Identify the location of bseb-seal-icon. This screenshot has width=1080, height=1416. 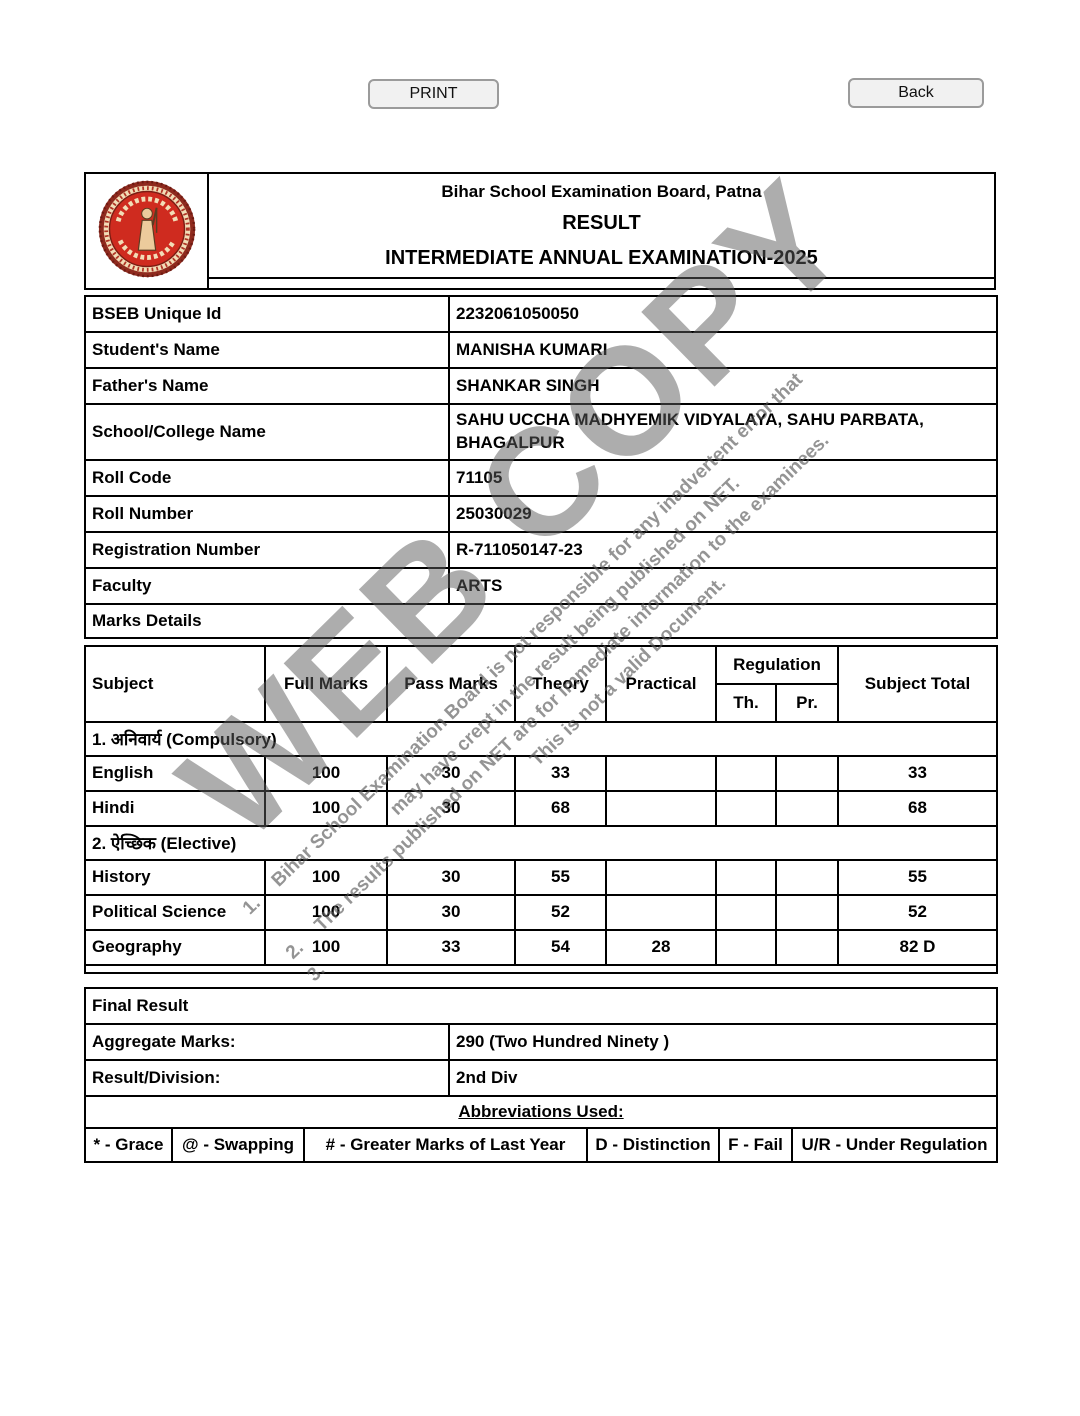
(147, 231).